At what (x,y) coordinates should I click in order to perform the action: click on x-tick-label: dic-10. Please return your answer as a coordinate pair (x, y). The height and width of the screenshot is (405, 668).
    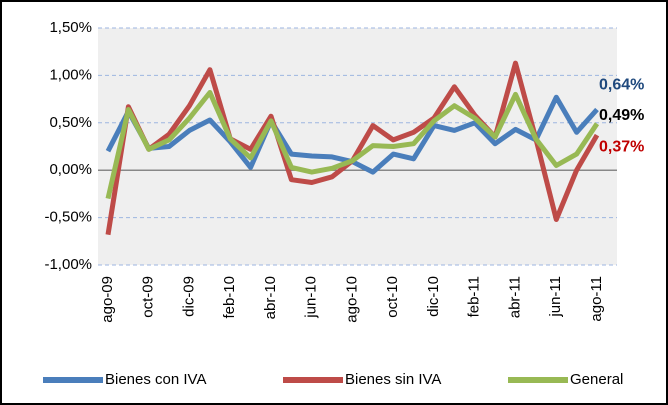
    Looking at the image, I should click on (433, 296).